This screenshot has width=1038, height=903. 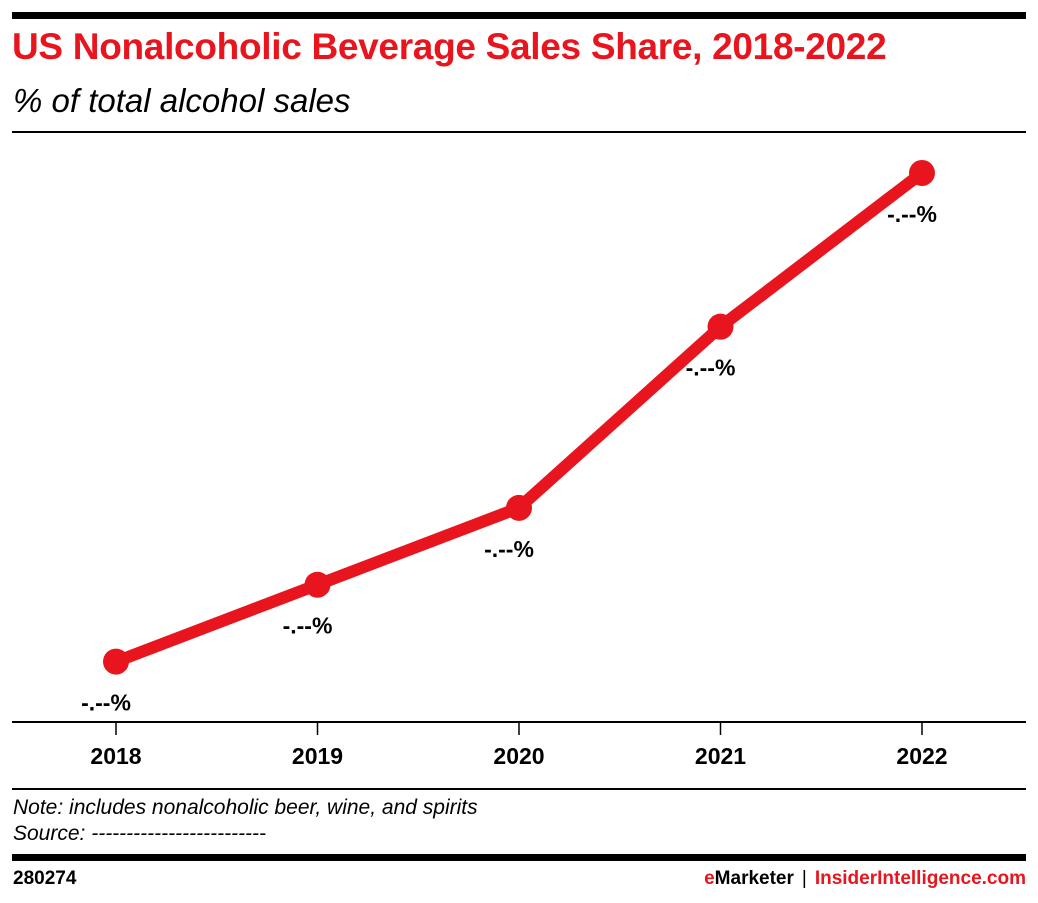 What do you see at coordinates (920, 878) in the screenshot?
I see `brand-insider-intelligence: InsiderIntelligence.com` at bounding box center [920, 878].